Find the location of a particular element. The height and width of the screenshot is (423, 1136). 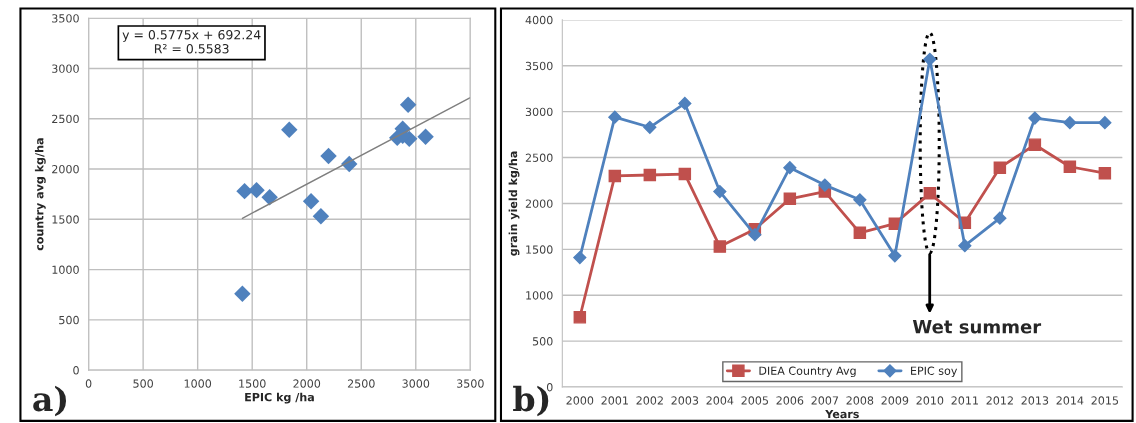

x-tick-label: 2010 is located at coordinates (930, 400).